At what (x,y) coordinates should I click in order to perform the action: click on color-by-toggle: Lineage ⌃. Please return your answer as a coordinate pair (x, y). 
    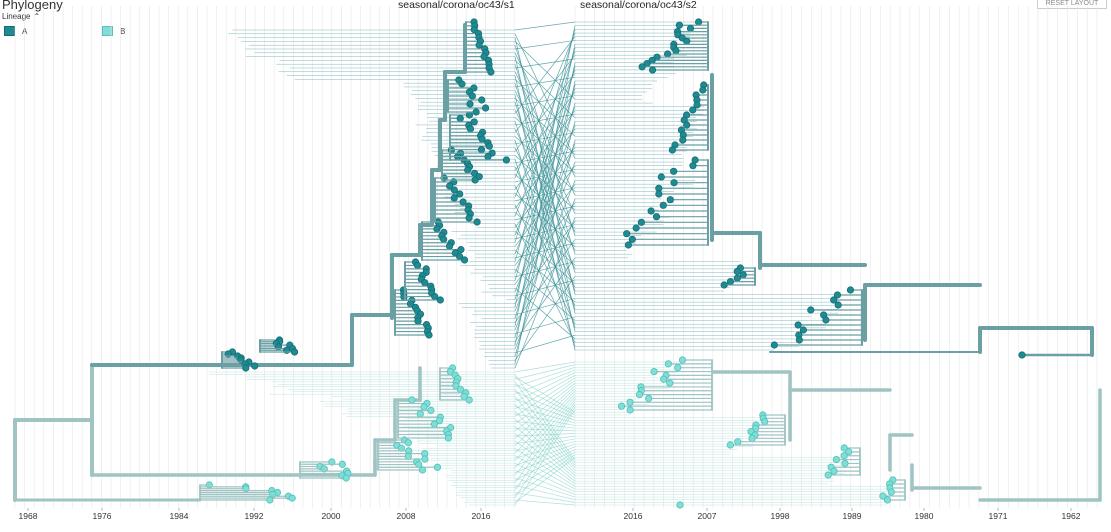
    Looking at the image, I should click on (21, 16).